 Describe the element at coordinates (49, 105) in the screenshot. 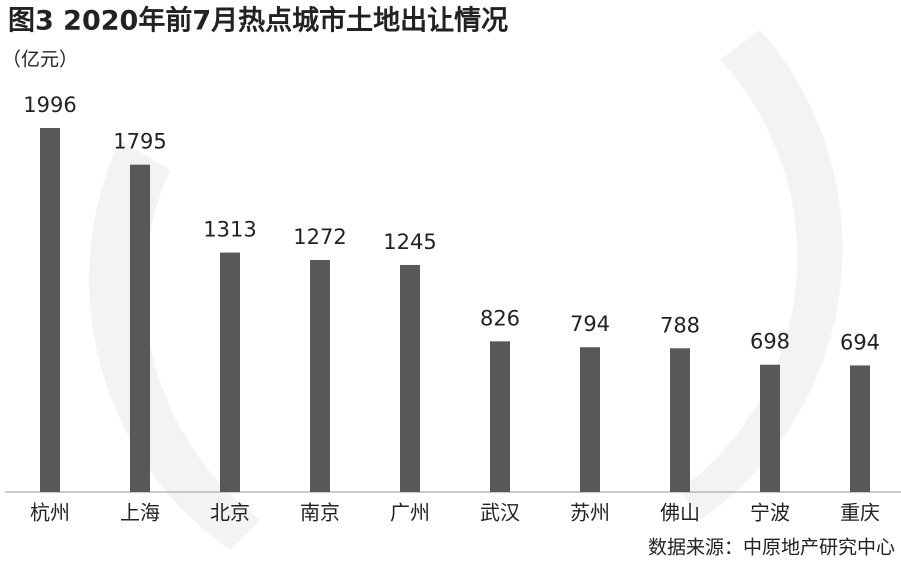

I see `value-label: 1996` at that location.